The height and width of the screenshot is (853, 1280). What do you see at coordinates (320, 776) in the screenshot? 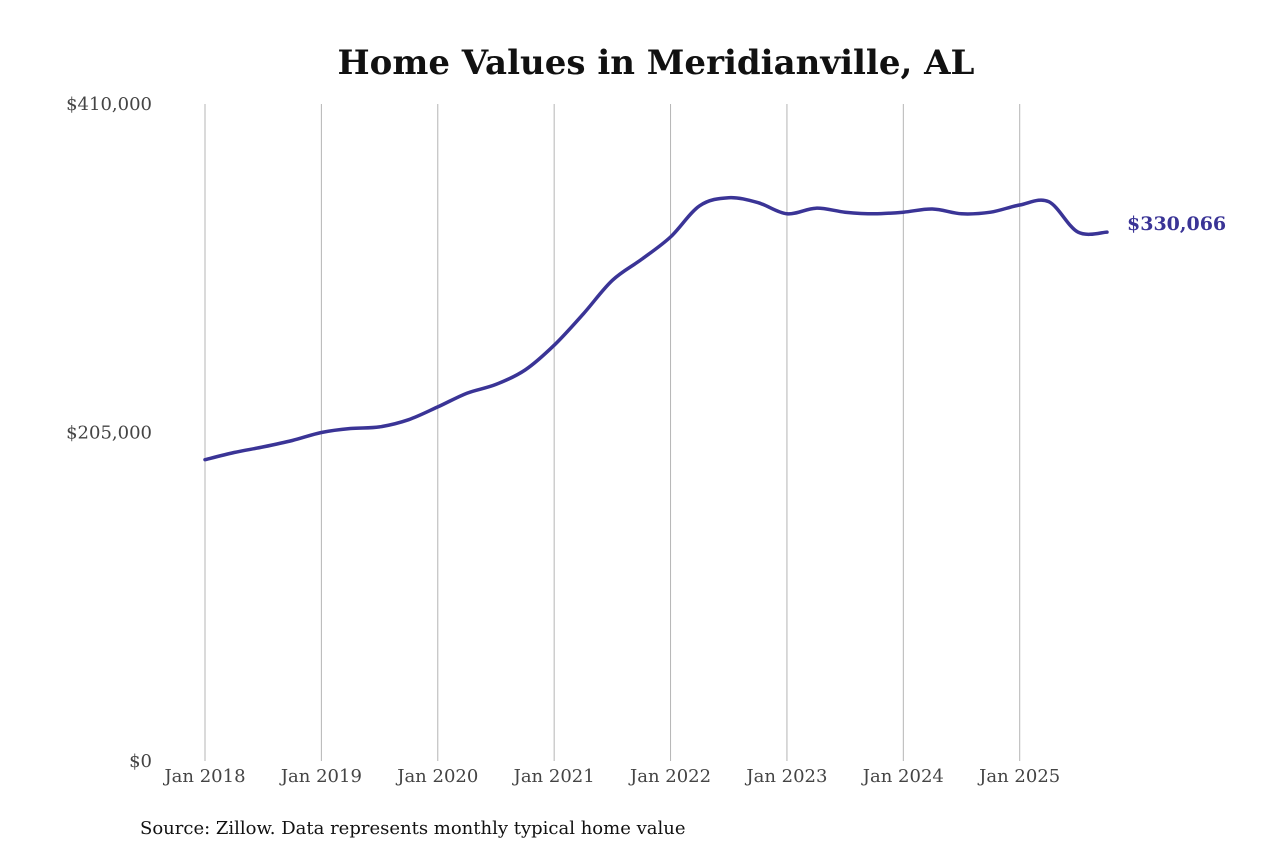
I see `x-tick-label: Jan 2019` at bounding box center [320, 776].